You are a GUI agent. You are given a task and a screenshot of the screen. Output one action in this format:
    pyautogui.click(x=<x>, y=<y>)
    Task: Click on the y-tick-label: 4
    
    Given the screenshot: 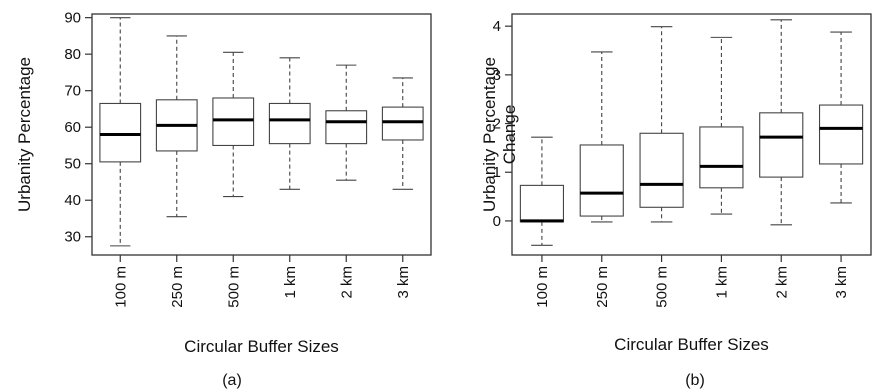 What is the action you would take?
    pyautogui.click(x=497, y=26)
    